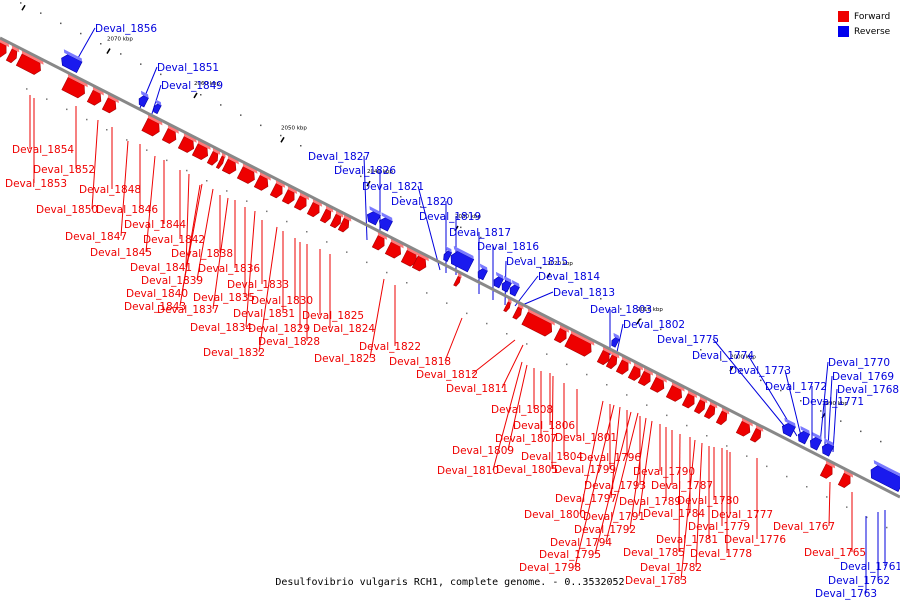 This screenshot has height=600, width=900. What do you see at coordinates (339, 157) in the screenshot?
I see `gene-label: Deval_1827` at bounding box center [339, 157].